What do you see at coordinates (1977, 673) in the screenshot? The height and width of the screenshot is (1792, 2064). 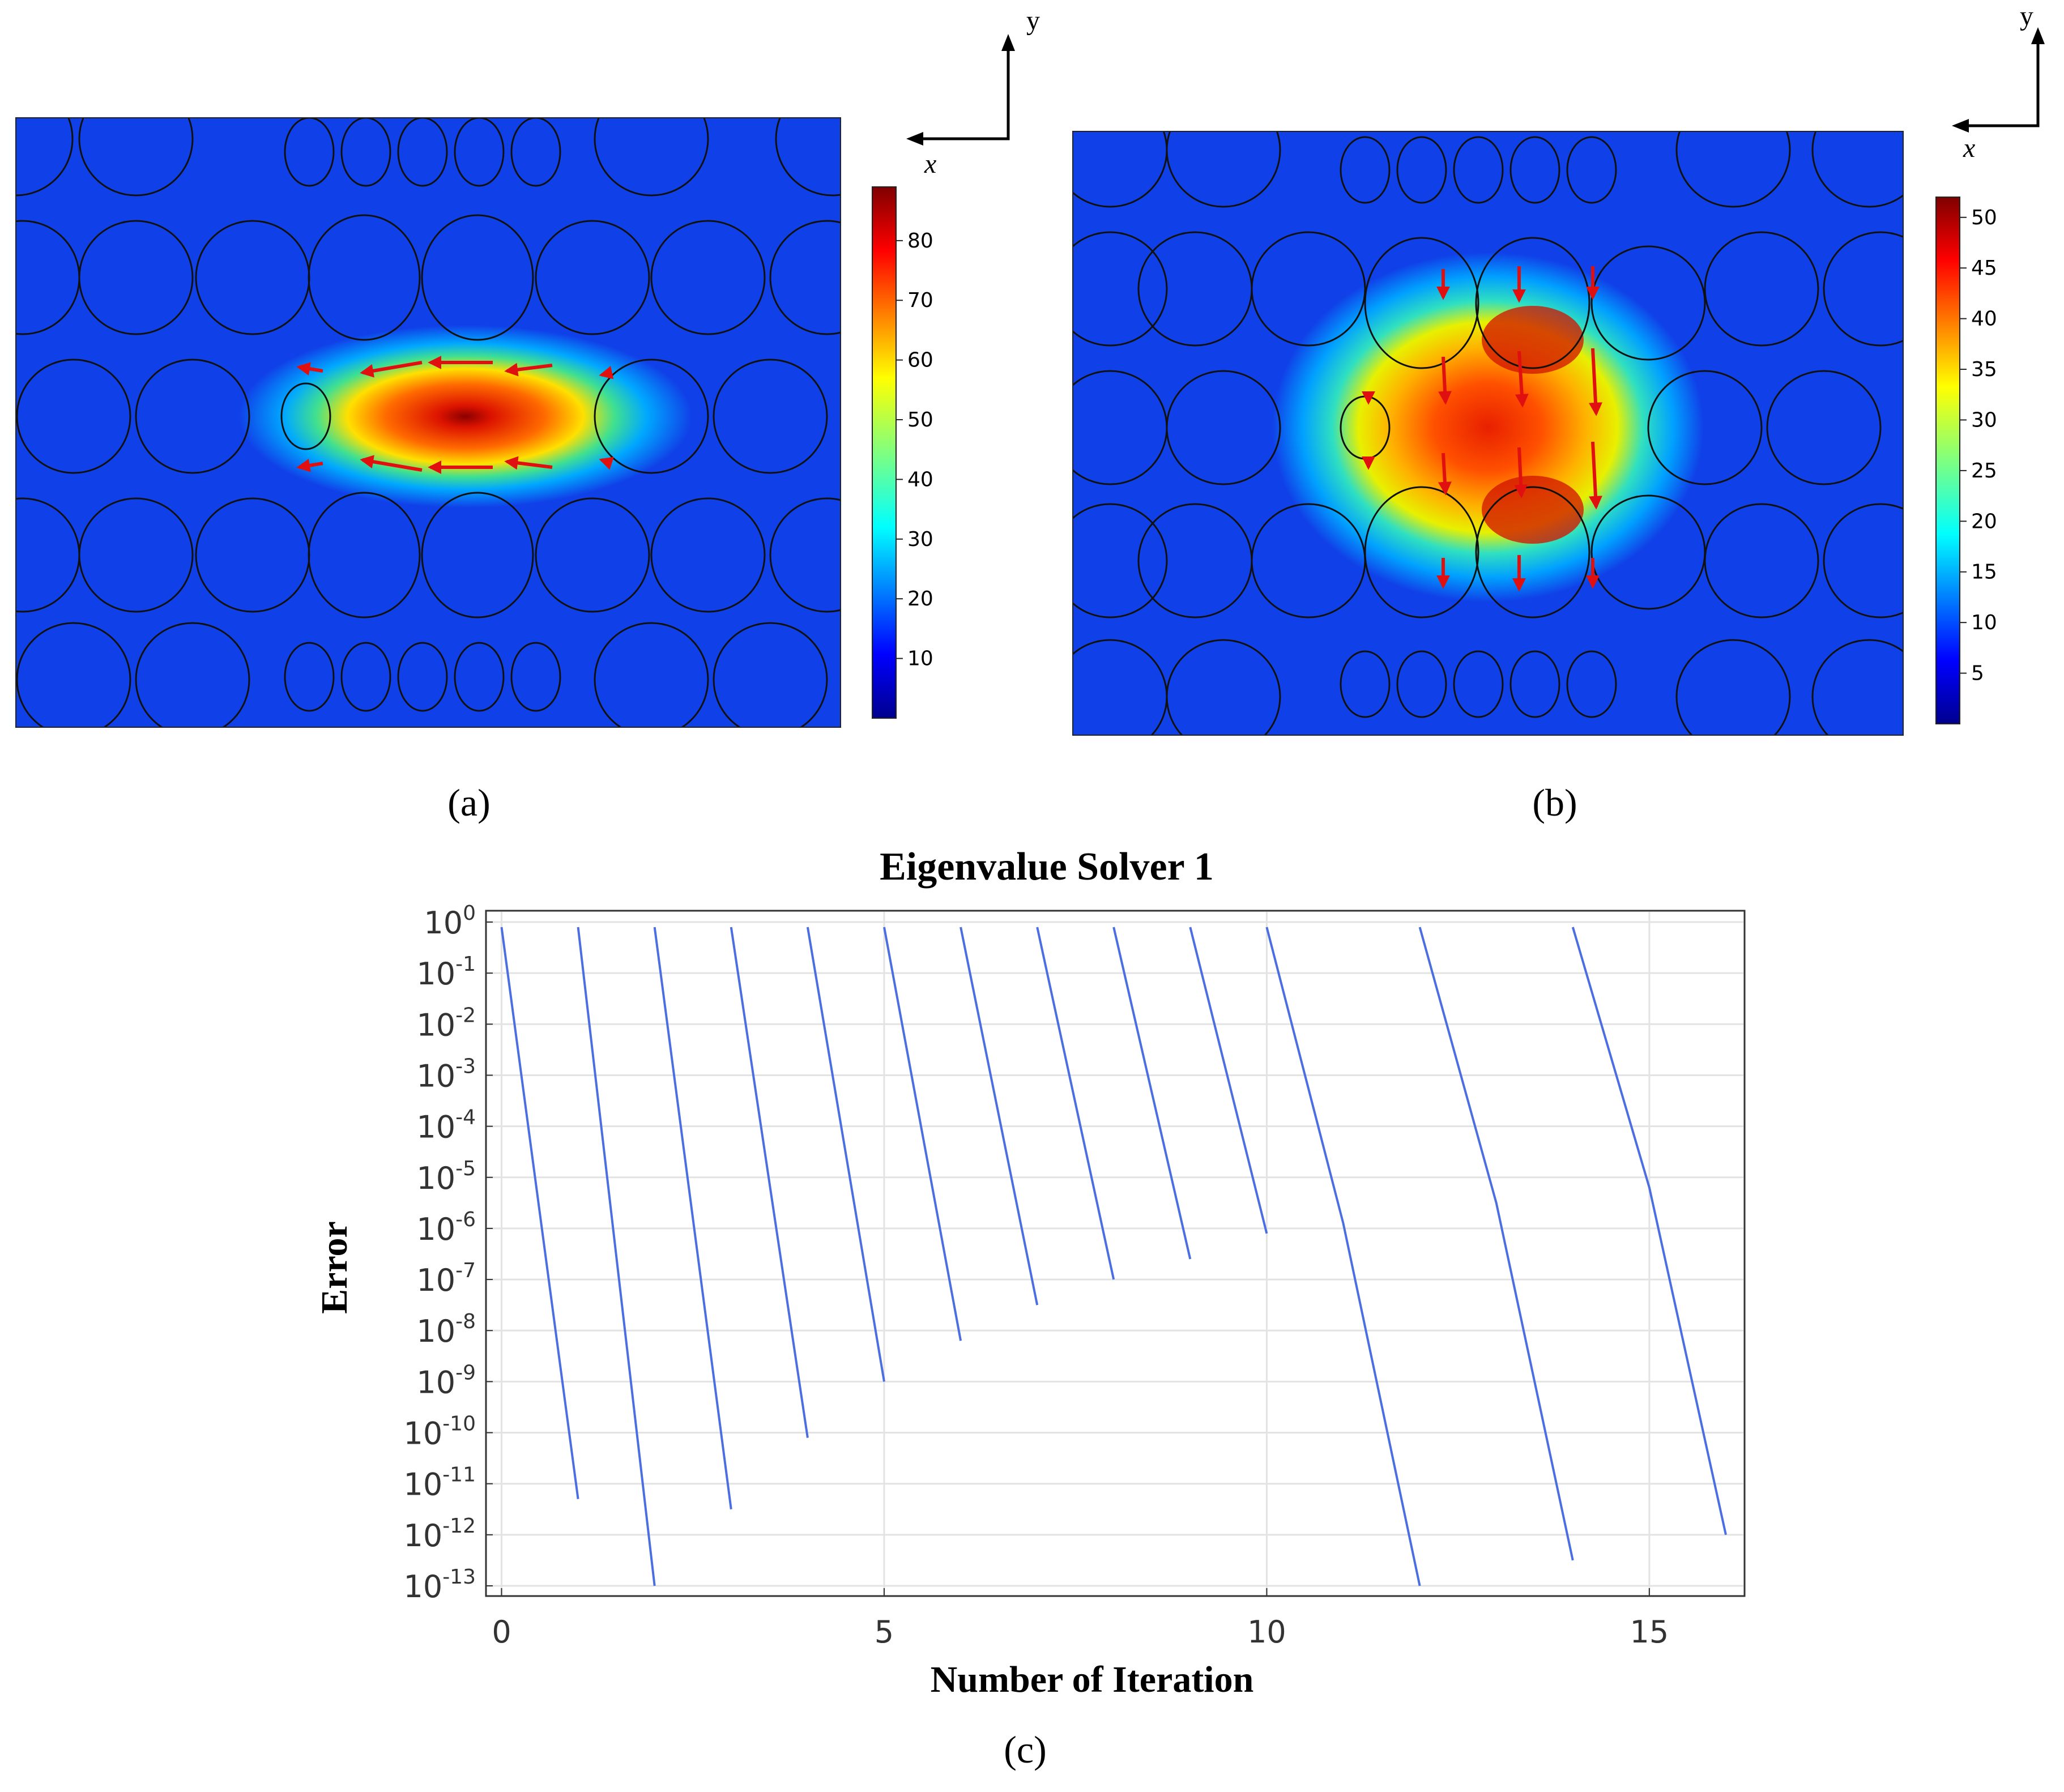 I see `colorbar-b-tick-label: 5` at bounding box center [1977, 673].